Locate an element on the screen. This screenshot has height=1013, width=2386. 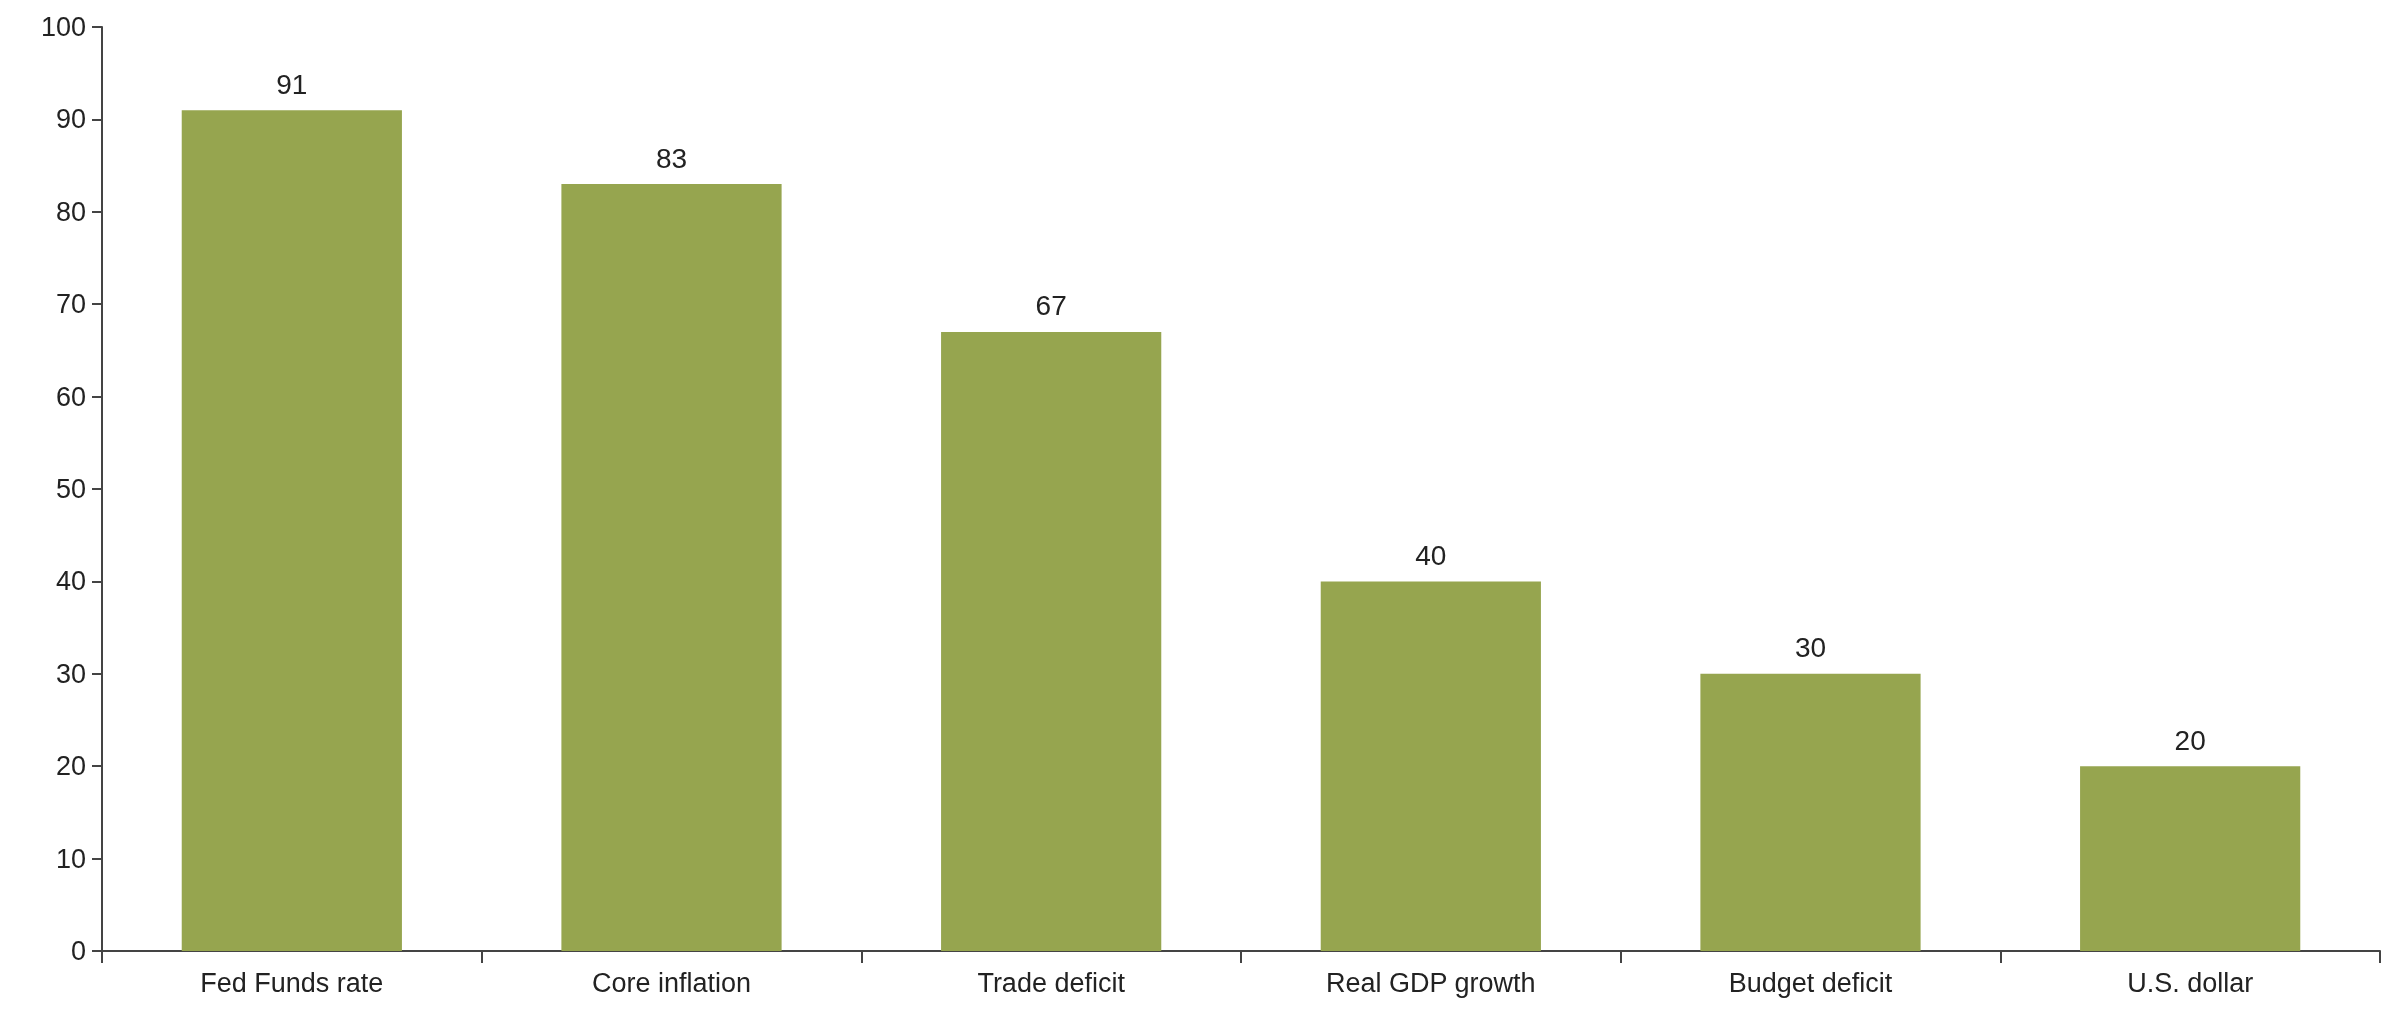
data-label: 30 is located at coordinates (1810, 648).